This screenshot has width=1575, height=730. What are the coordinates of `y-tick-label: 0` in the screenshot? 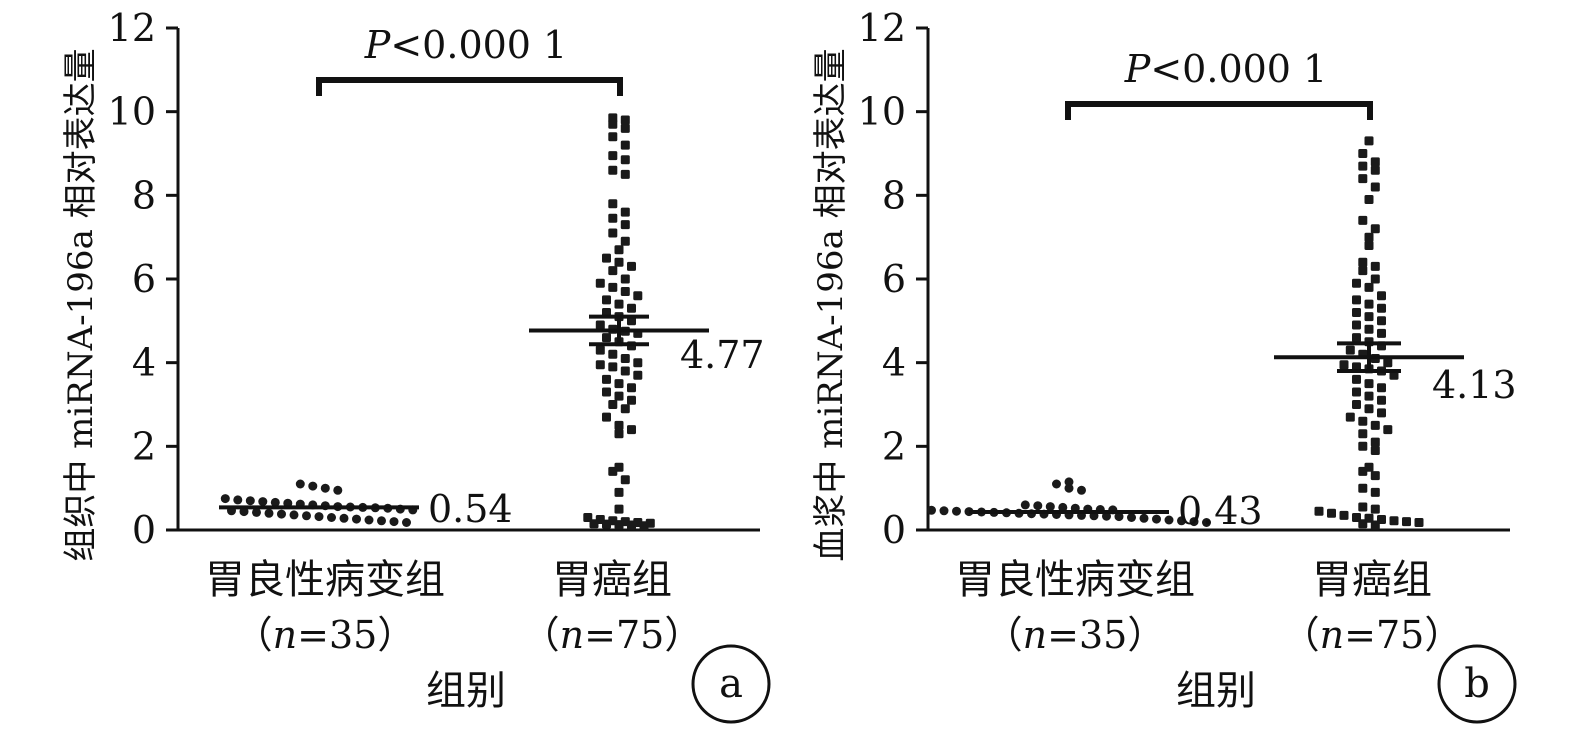 It's located at (894, 530).